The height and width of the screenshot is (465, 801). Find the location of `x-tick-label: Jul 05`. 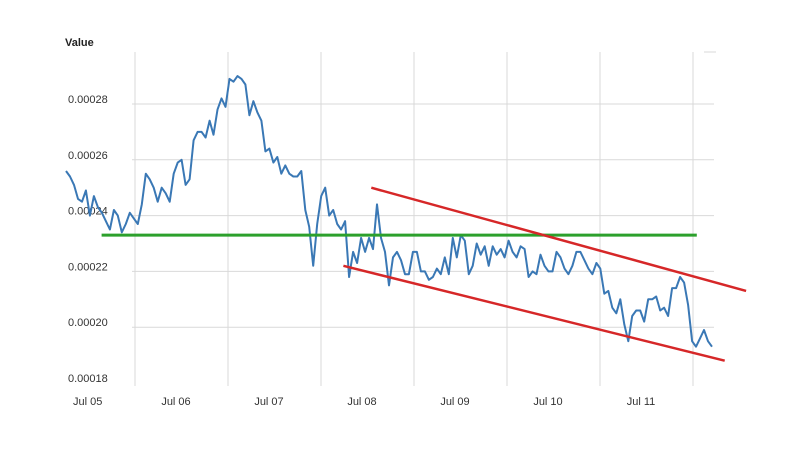

x-tick-label: Jul 05 is located at coordinates (87, 402).